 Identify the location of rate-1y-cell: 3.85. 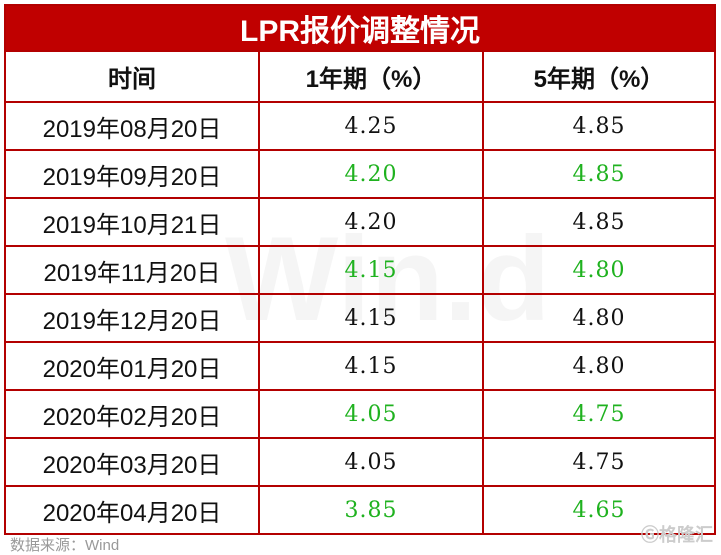
(371, 510).